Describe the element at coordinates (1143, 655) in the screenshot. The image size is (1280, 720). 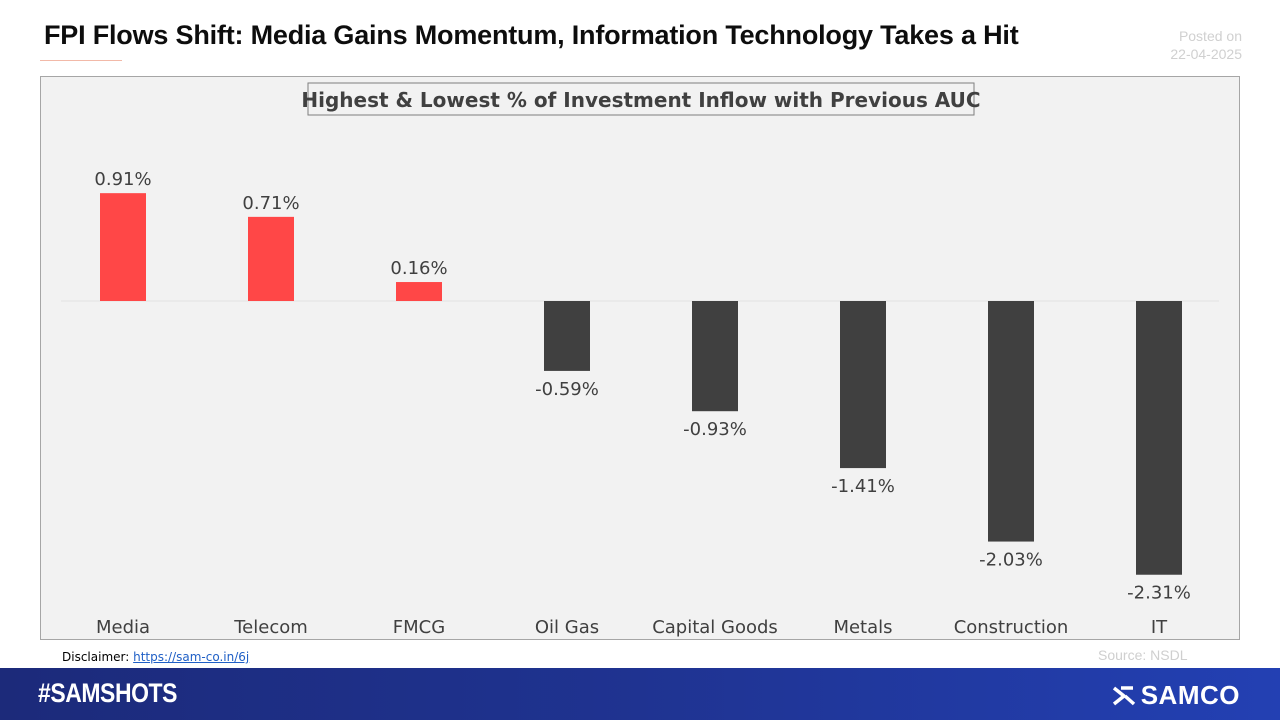
I see `source-note: Source: NSDL` at that location.